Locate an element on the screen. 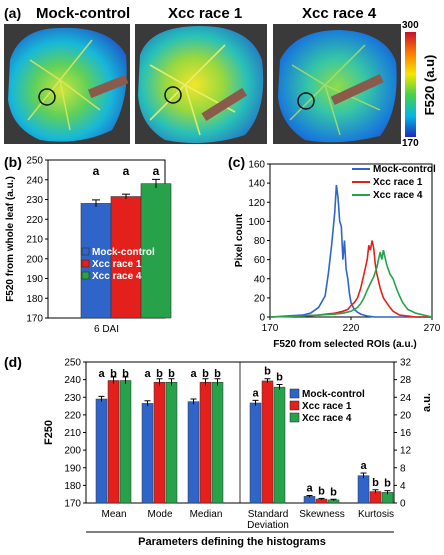 Image resolution: width=444 pixels, height=555 pixels. panel-c-label: (c) is located at coordinates (236, 162).